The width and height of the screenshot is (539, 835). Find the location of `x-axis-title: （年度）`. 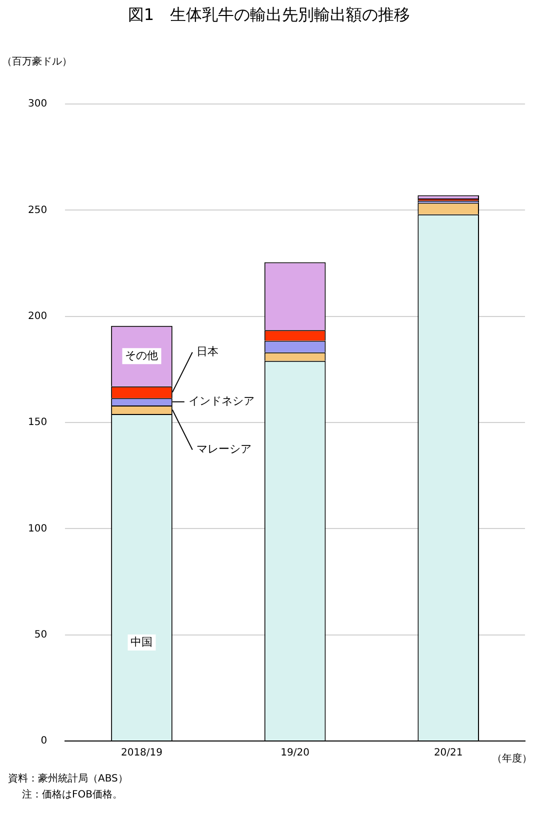

x-axis-title: （年度） is located at coordinates (512, 758).